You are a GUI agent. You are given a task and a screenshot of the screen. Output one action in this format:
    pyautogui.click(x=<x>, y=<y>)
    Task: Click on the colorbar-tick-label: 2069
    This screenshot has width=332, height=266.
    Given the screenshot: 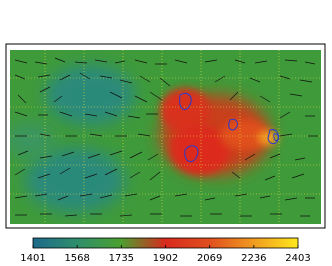 What is the action you would take?
    pyautogui.click(x=209, y=258)
    